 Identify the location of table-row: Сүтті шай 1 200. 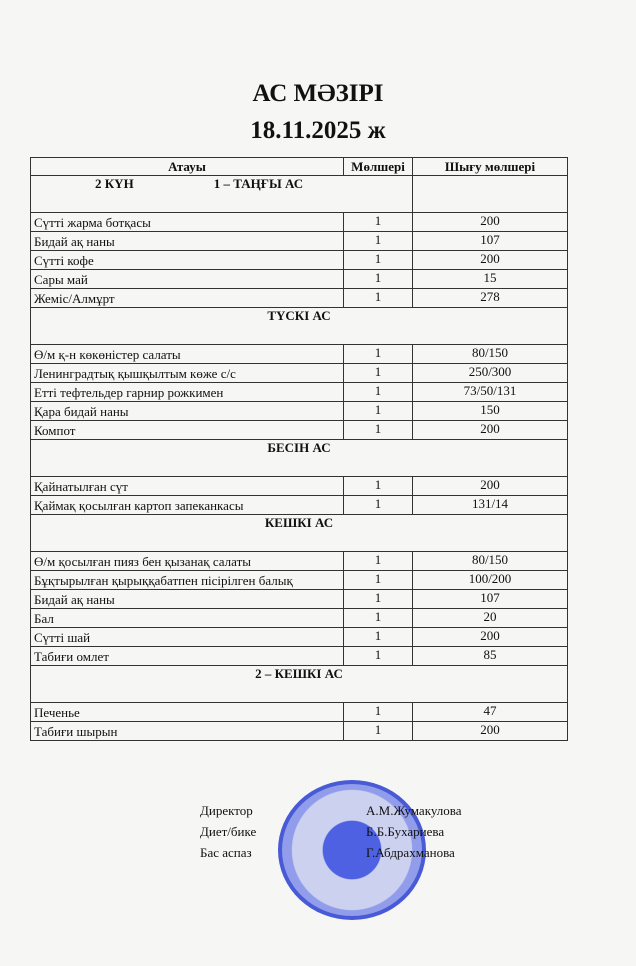
(299, 637).